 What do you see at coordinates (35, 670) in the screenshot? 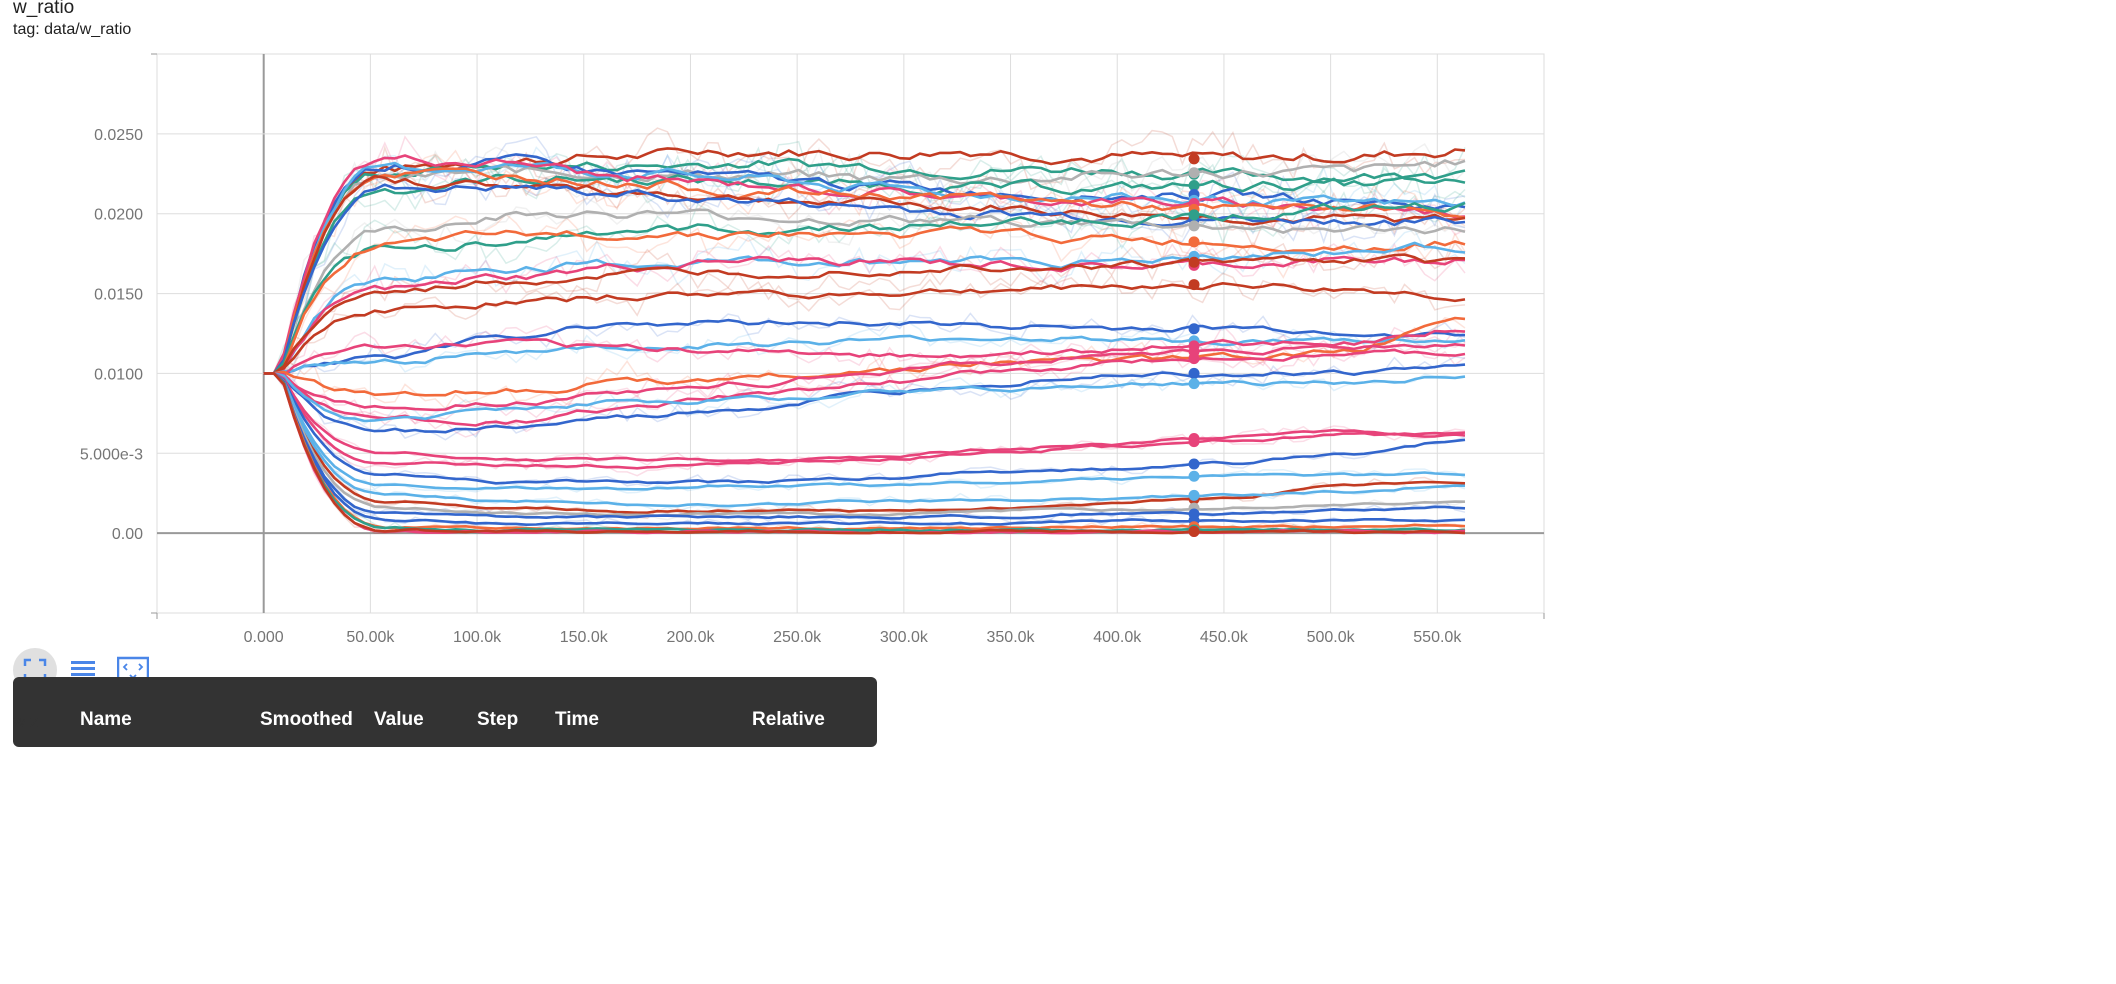
I see `fullscreen-icon` at bounding box center [35, 670].